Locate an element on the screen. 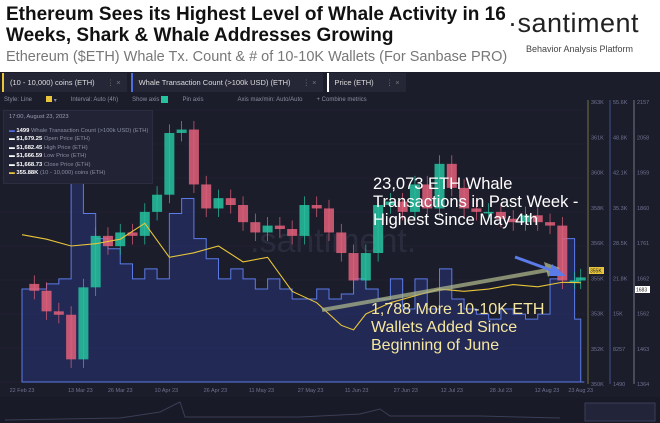 Image resolution: width=660 pixels, height=423 pixels. navigator-window is located at coordinates (620, 412).